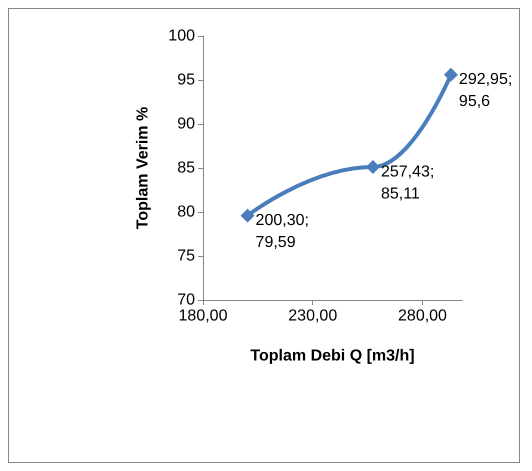  Describe the element at coordinates (186, 124) in the screenshot. I see `y-tick-label: 90` at that location.